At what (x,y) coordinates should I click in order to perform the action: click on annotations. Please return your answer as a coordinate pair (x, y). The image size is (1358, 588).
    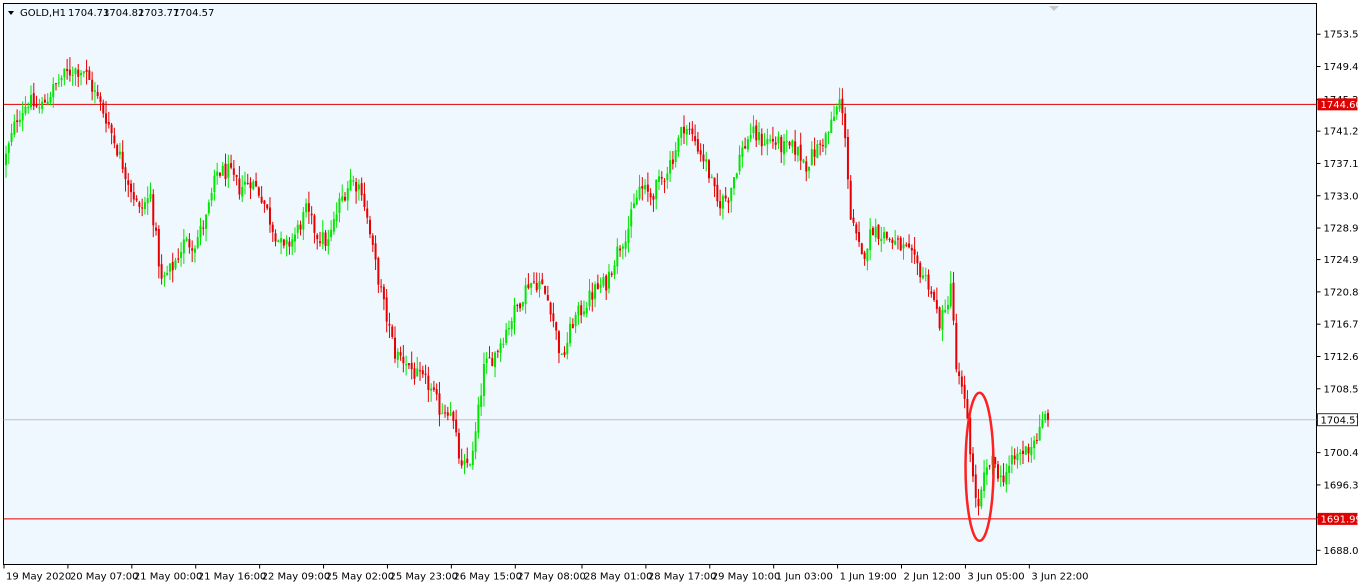
    Looking at the image, I should click on (979, 467).